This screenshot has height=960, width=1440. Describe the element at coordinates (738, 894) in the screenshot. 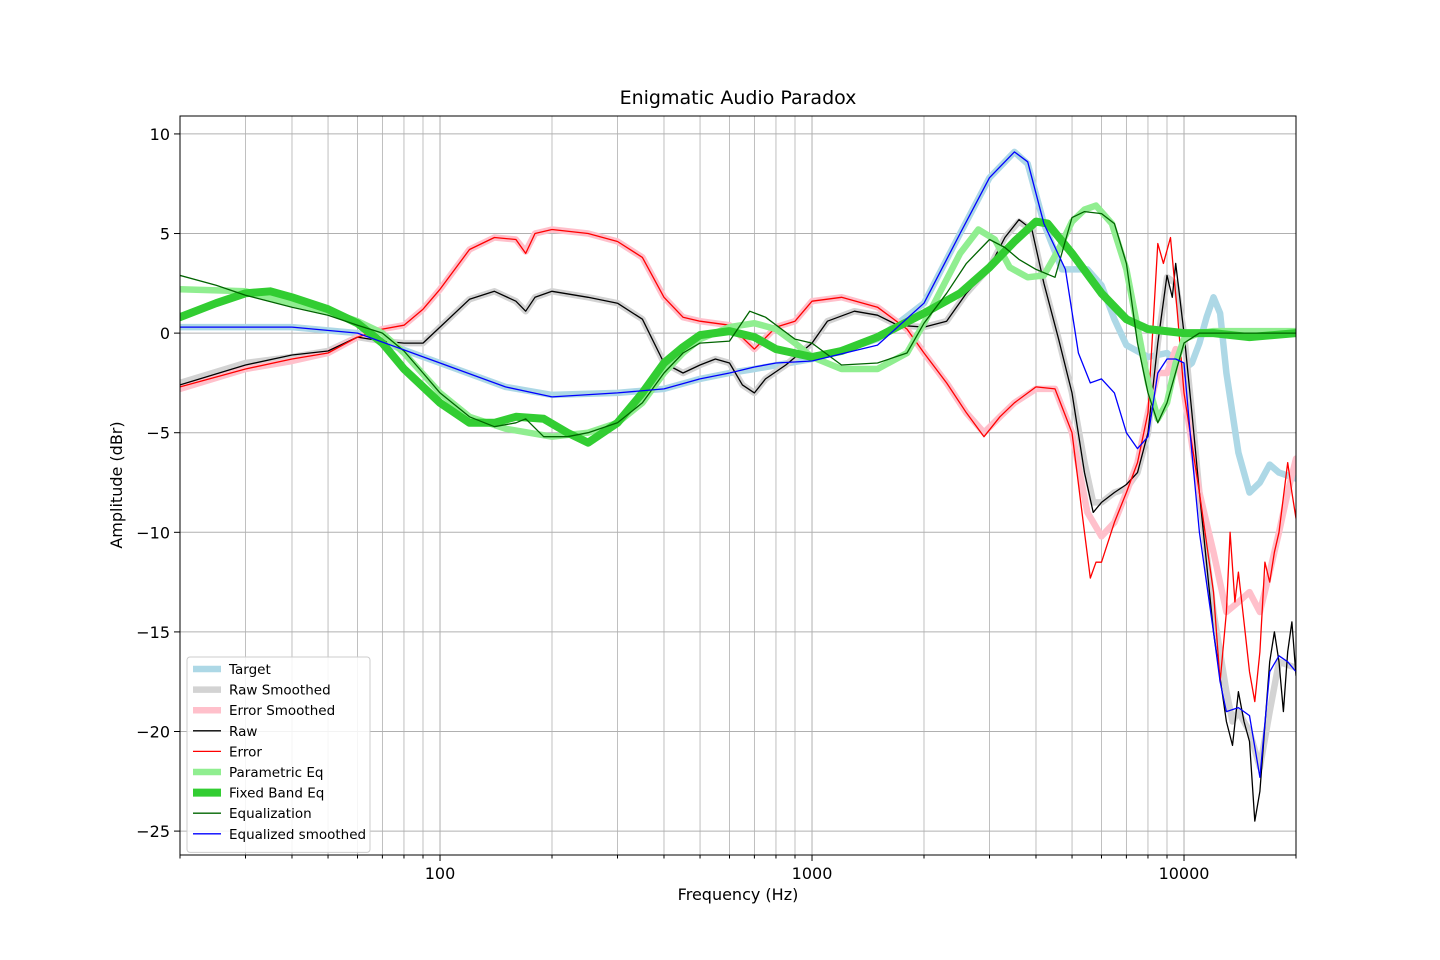

I see `x-axis-label: Frequency (Hz)` at that location.